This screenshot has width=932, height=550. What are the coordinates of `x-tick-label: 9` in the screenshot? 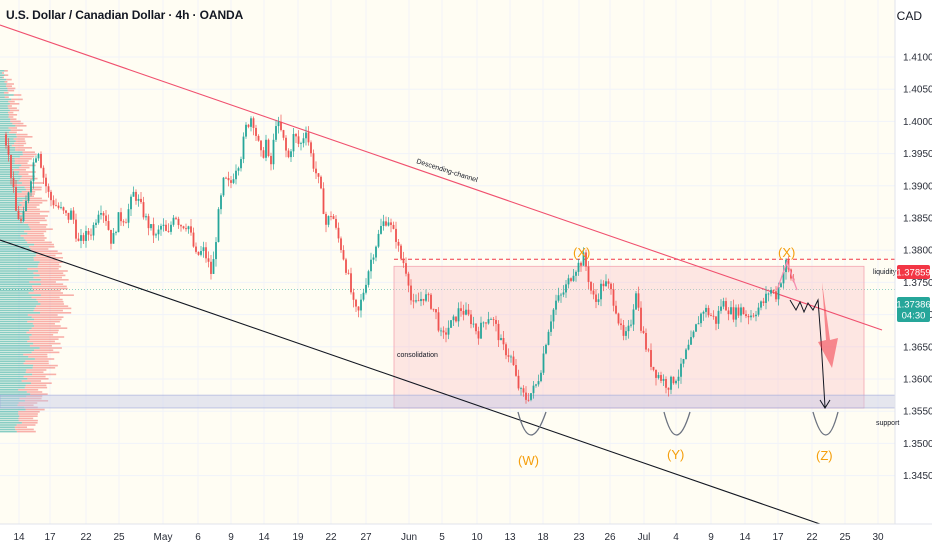 It's located at (711, 537).